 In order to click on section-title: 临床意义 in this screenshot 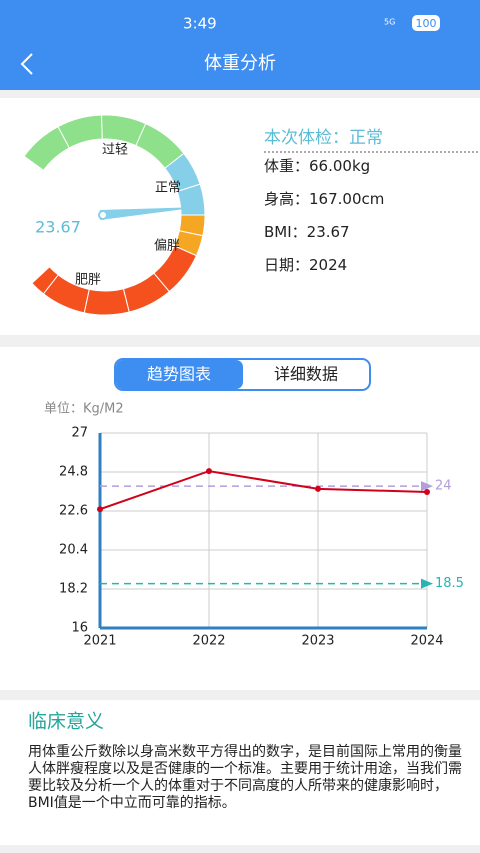, I will do `click(66, 722)`.